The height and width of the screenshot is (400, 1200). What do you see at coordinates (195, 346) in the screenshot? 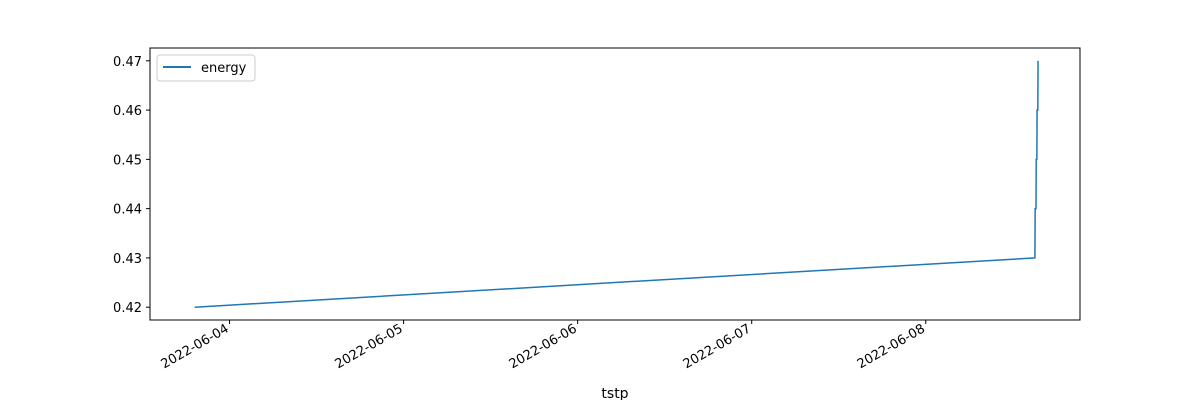
I see `x-tick-label: 2022-06-04` at bounding box center [195, 346].